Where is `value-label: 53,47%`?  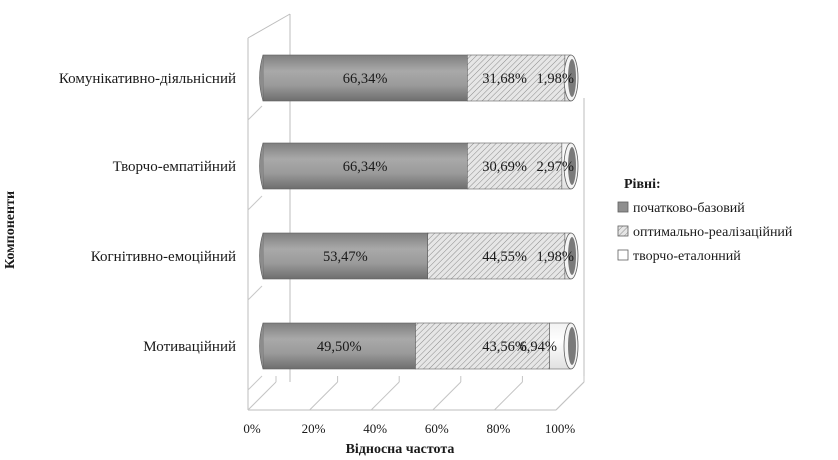
value-label: 53,47% is located at coordinates (345, 257).